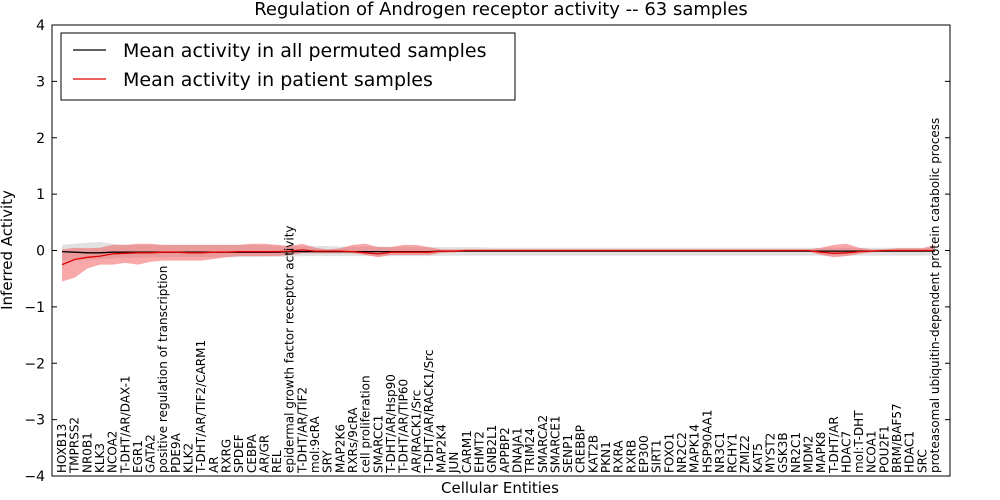 The height and width of the screenshot is (500, 1000). I want to click on y-tick-label: −1, so click(34, 308).